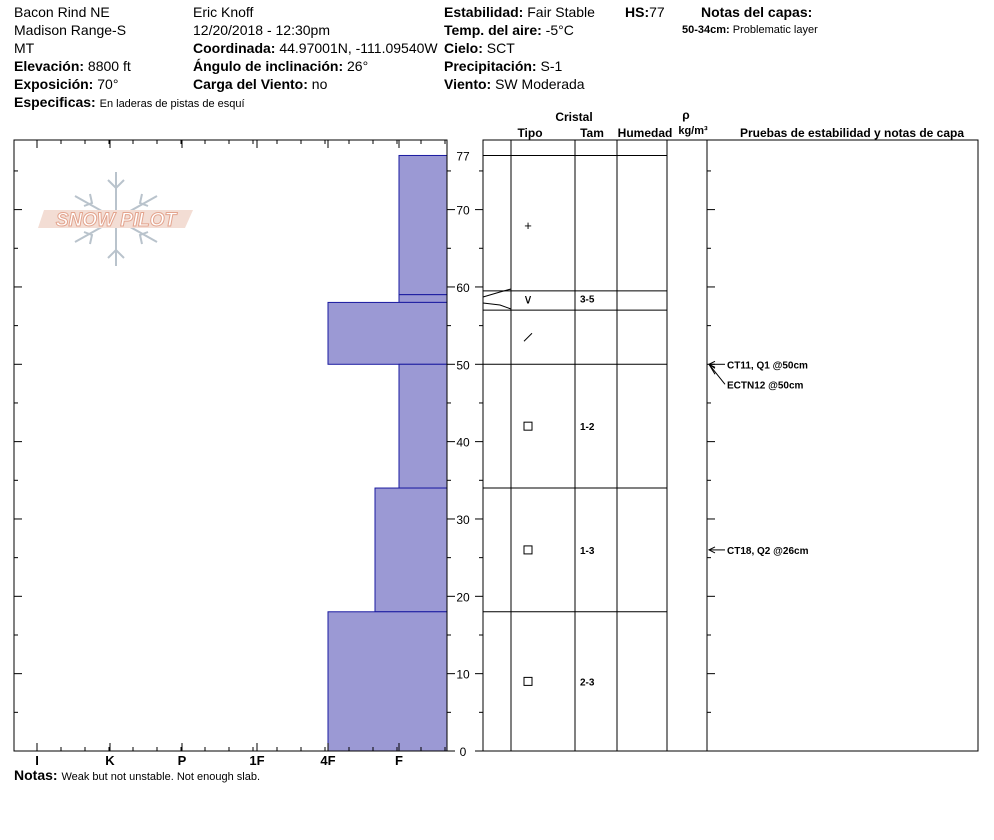 This screenshot has height=840, width=994. What do you see at coordinates (500, 48) in the screenshot?
I see `sky-value: SCT` at bounding box center [500, 48].